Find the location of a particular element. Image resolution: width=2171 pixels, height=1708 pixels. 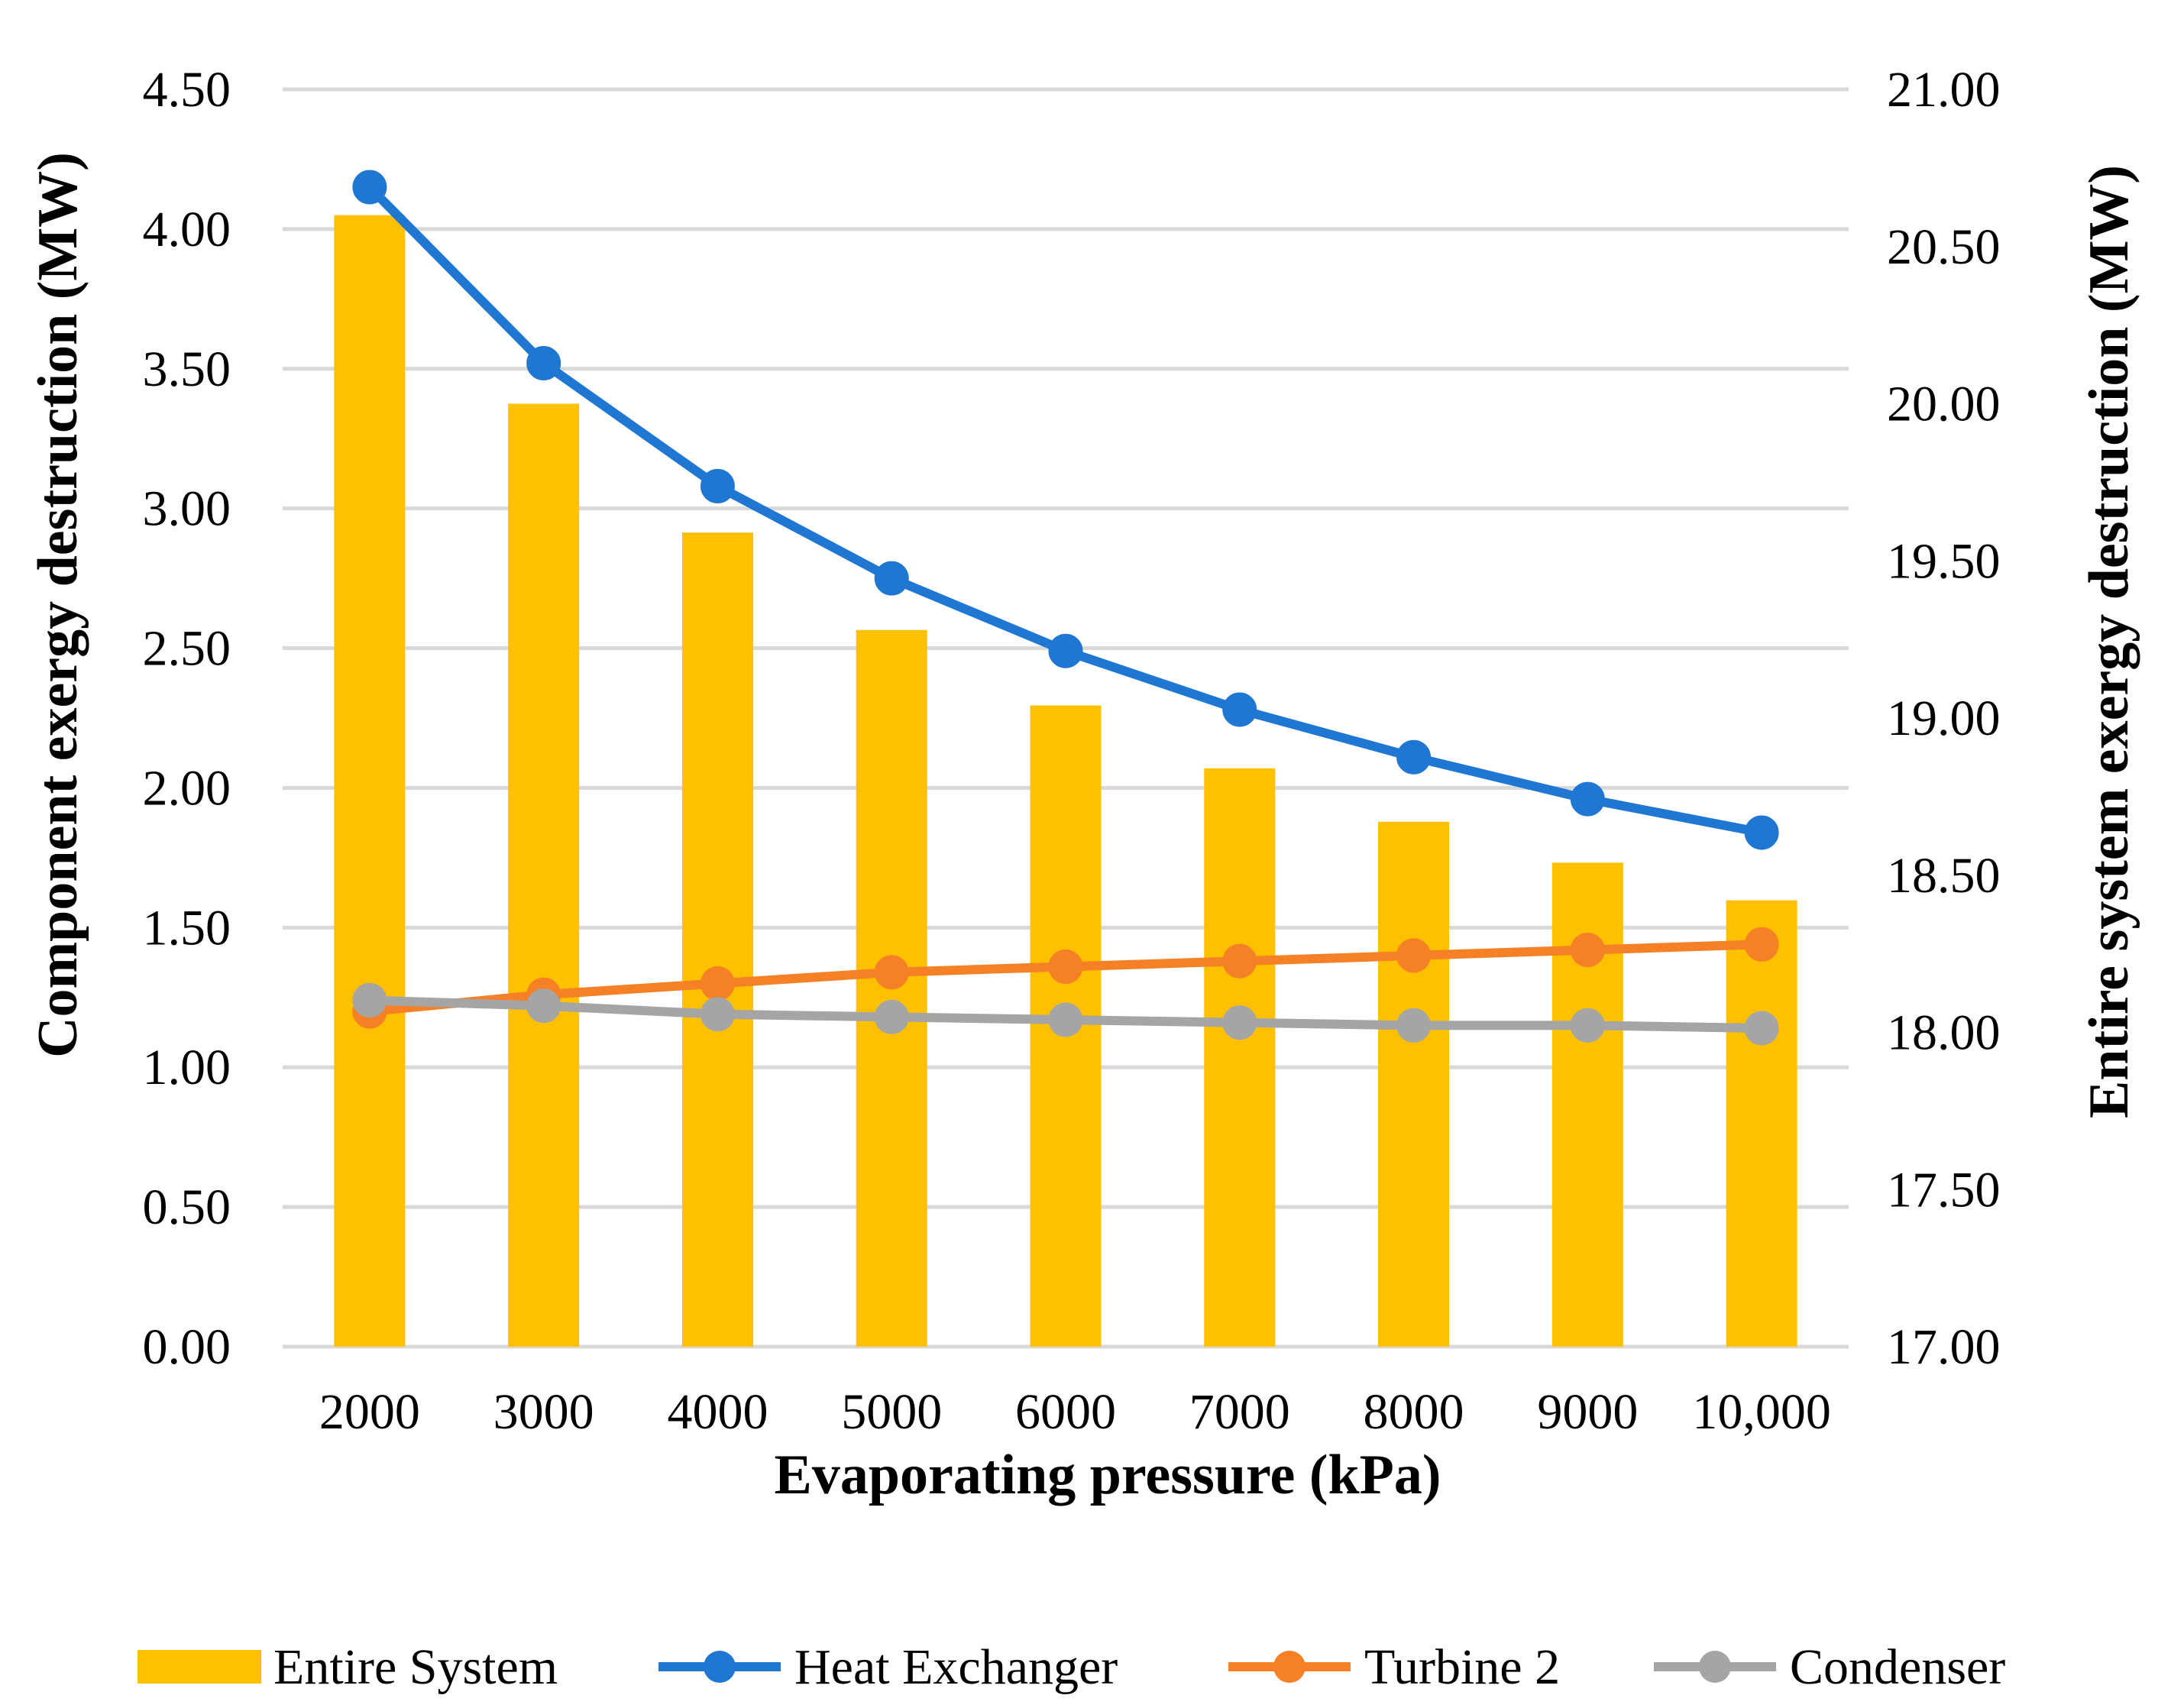

right-tick-label: 20.50 is located at coordinates (1944, 247).